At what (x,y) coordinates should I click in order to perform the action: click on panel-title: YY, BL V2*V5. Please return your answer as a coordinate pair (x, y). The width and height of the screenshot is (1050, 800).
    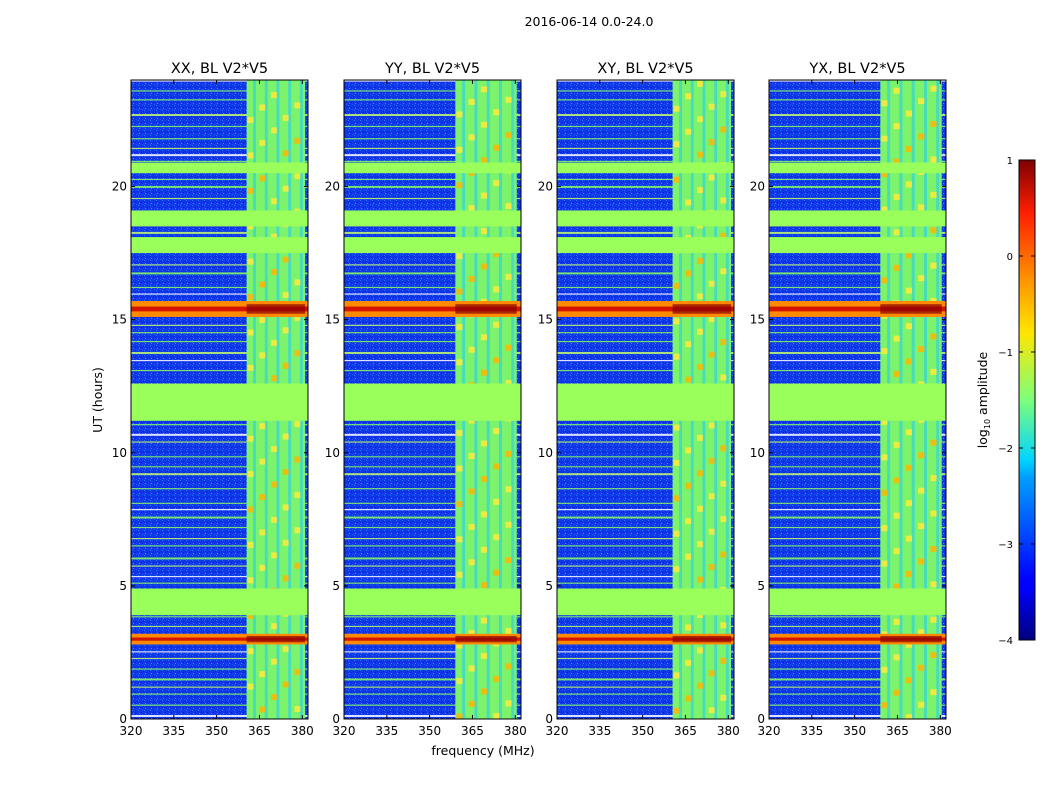
    Looking at the image, I should click on (432, 69).